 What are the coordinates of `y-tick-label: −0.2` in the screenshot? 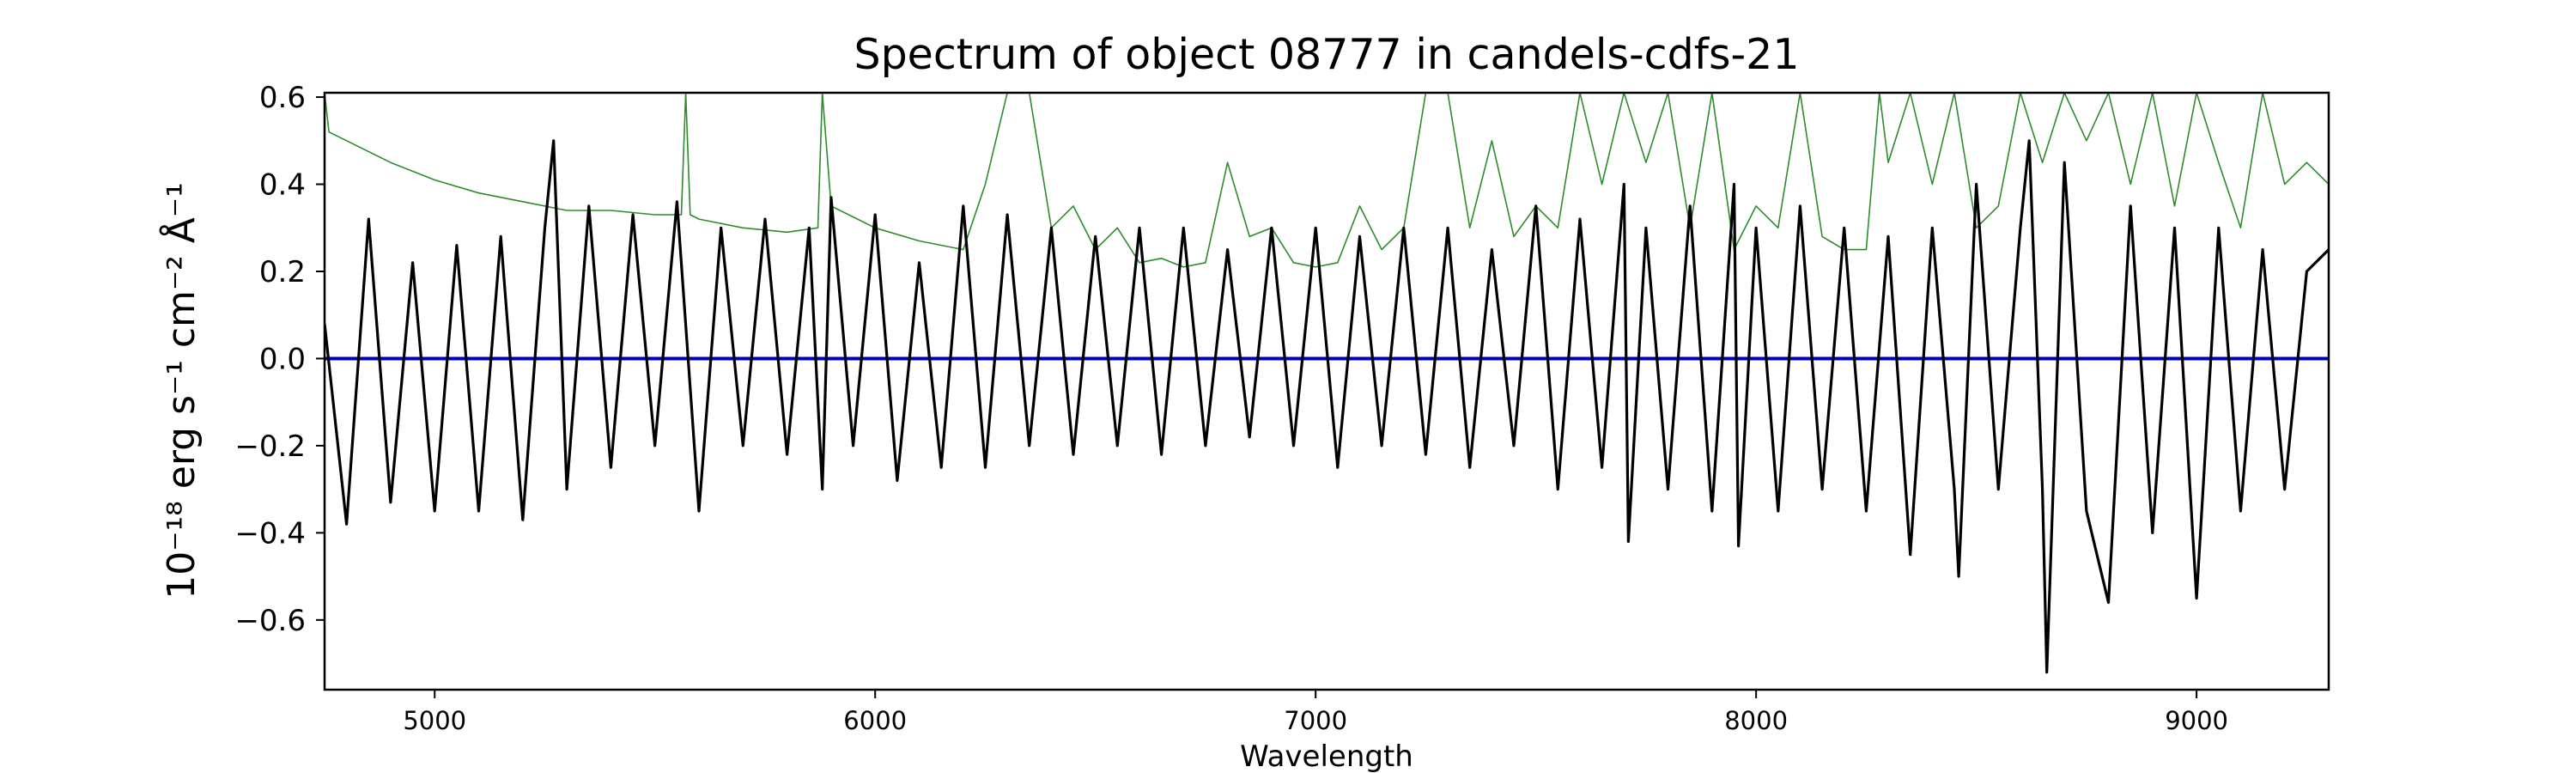 It's located at (270, 446).